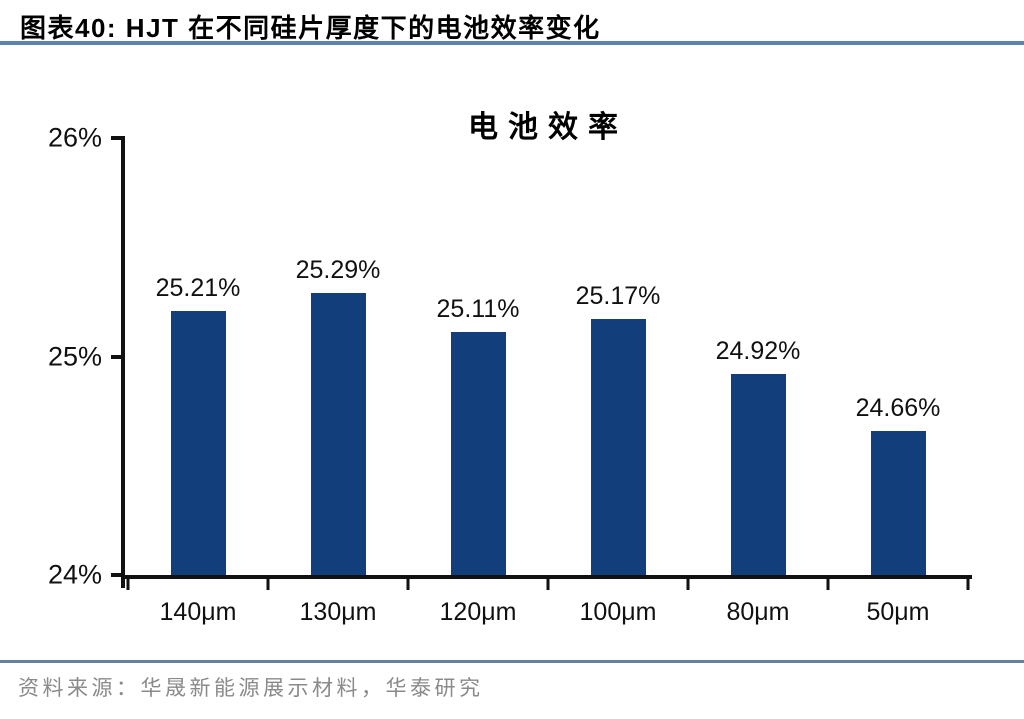  What do you see at coordinates (548, 612) in the screenshot?
I see `x-axis-labels: 140μm 130μm 120μm 100μm 80μm 50μm` at bounding box center [548, 612].